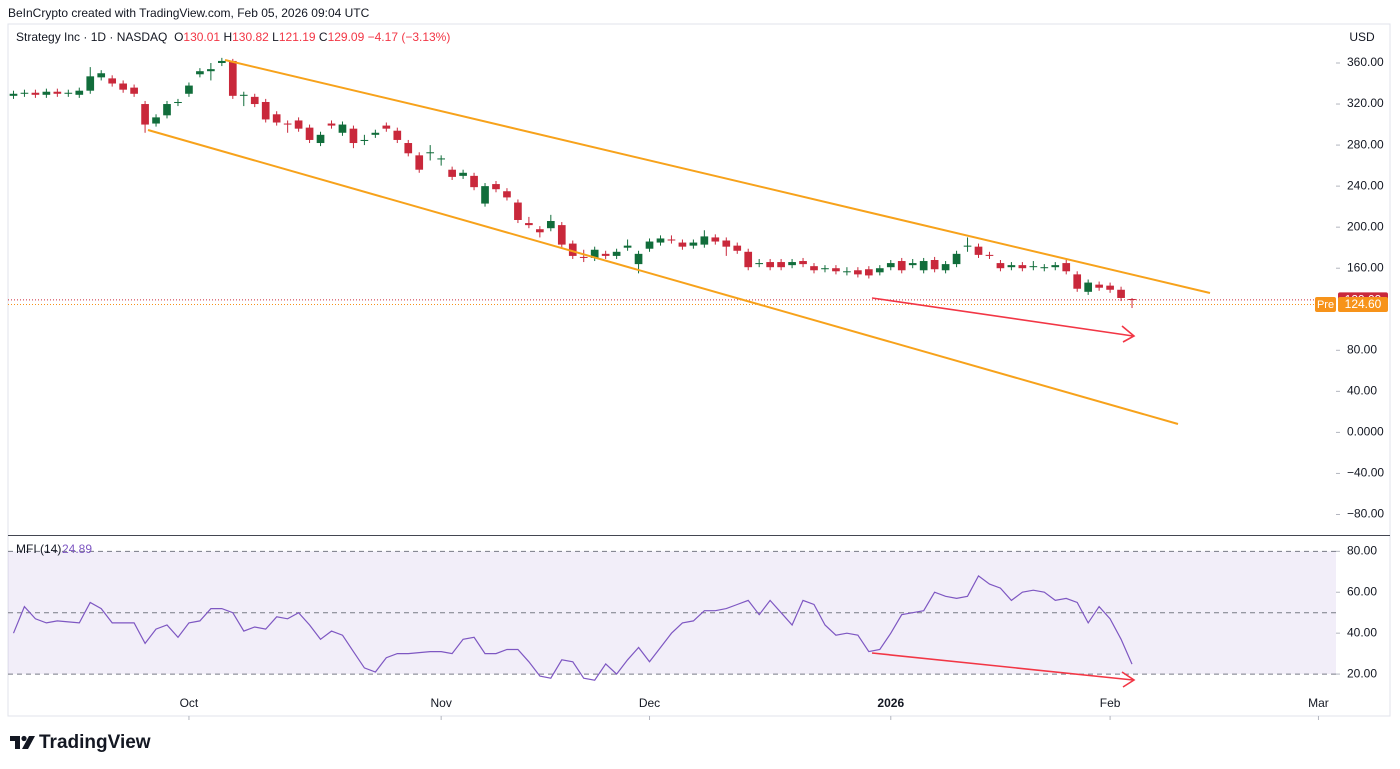 This screenshot has height=769, width=1400. I want to click on y-tick-label: 80.00, so click(1362, 349).